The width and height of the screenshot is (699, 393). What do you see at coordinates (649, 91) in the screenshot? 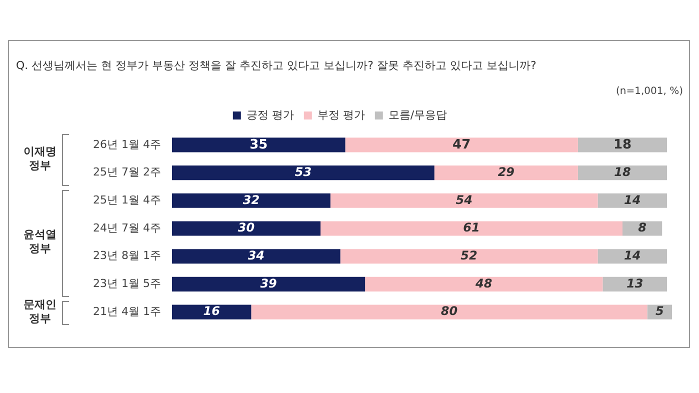
I see `text: (n=1,001, %)` at bounding box center [649, 91].